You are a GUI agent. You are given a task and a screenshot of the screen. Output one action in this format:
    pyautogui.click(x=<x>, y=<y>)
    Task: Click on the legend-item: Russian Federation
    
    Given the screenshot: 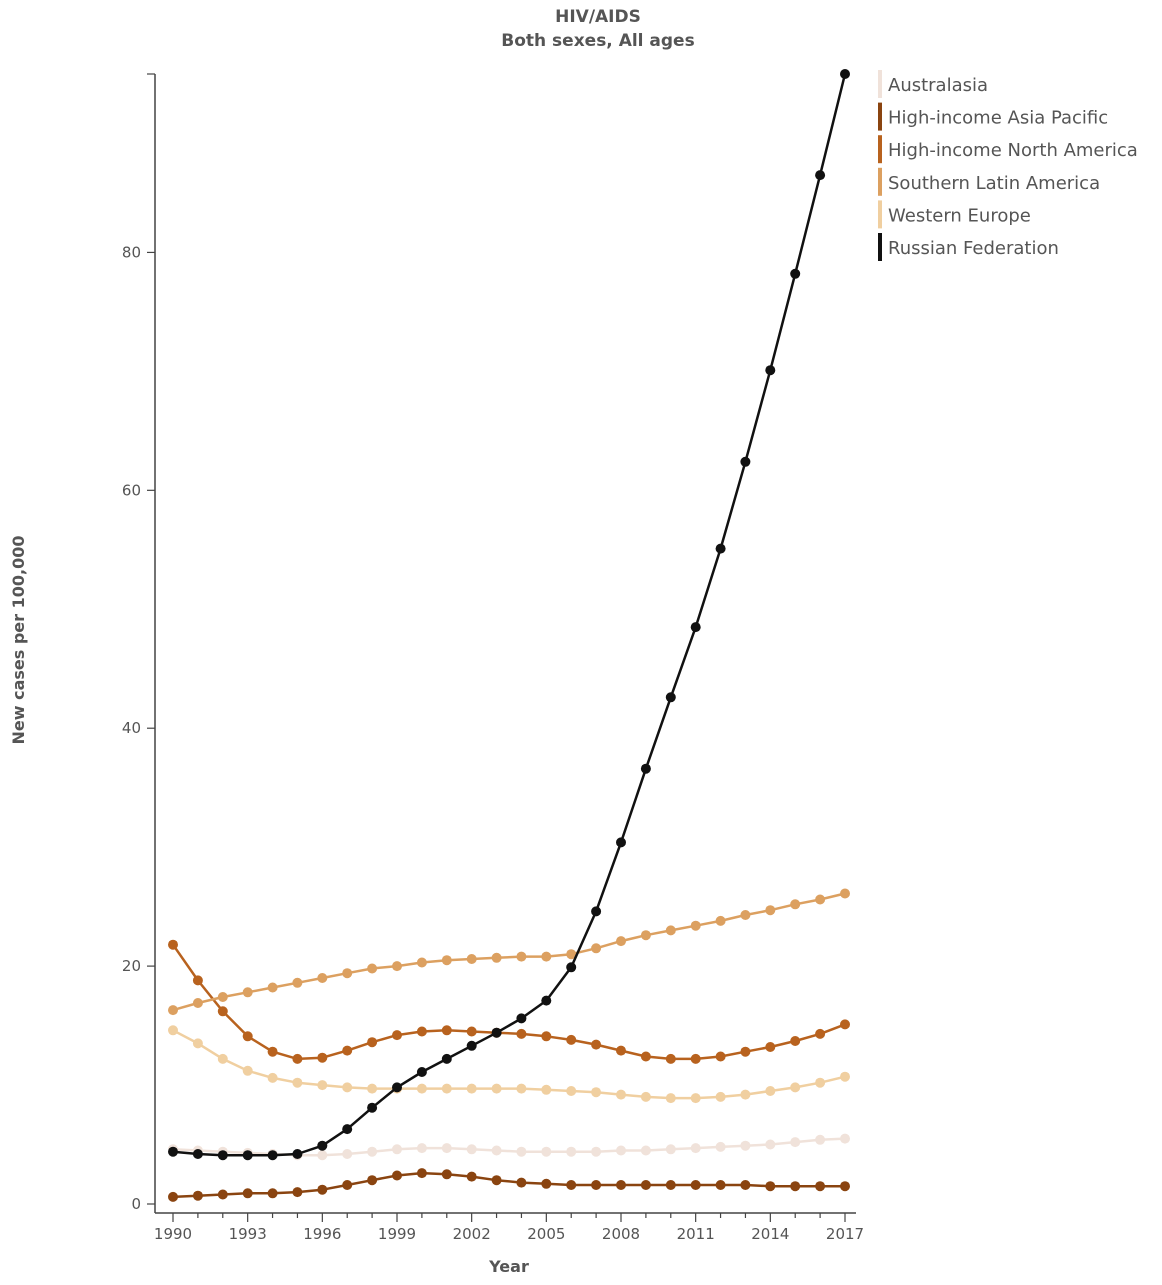 What is the action you would take?
    pyautogui.click(x=968, y=247)
    